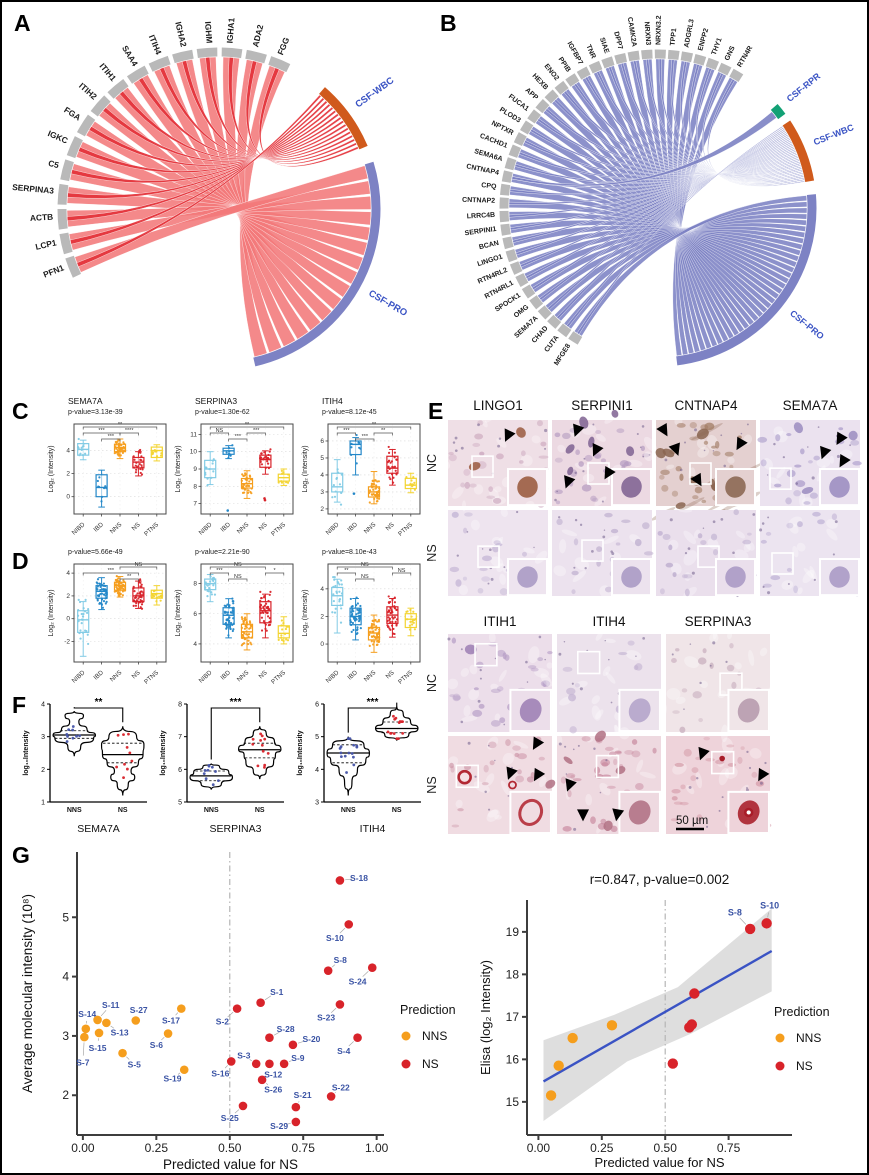 The width and height of the screenshot is (869, 1175). Describe the element at coordinates (513, 974) in the screenshot. I see `svg-text: 18` at that location.